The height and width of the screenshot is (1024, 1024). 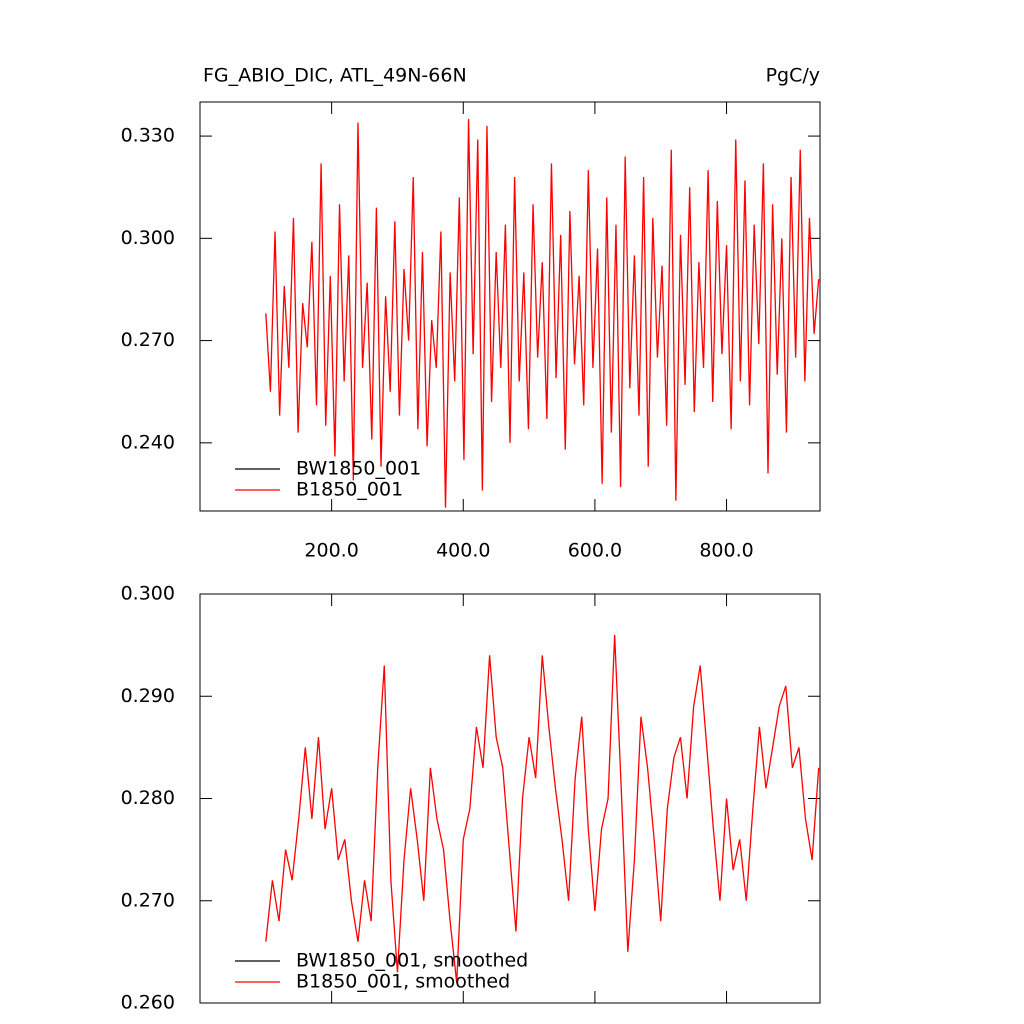 I want to click on legend-label: B1850_001, so click(x=349, y=490).